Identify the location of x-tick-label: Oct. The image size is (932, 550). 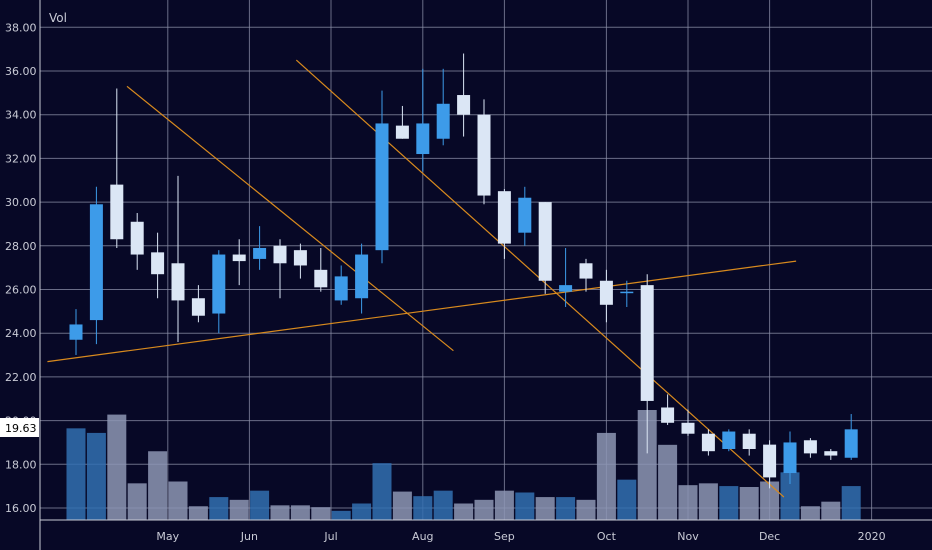
(607, 536).